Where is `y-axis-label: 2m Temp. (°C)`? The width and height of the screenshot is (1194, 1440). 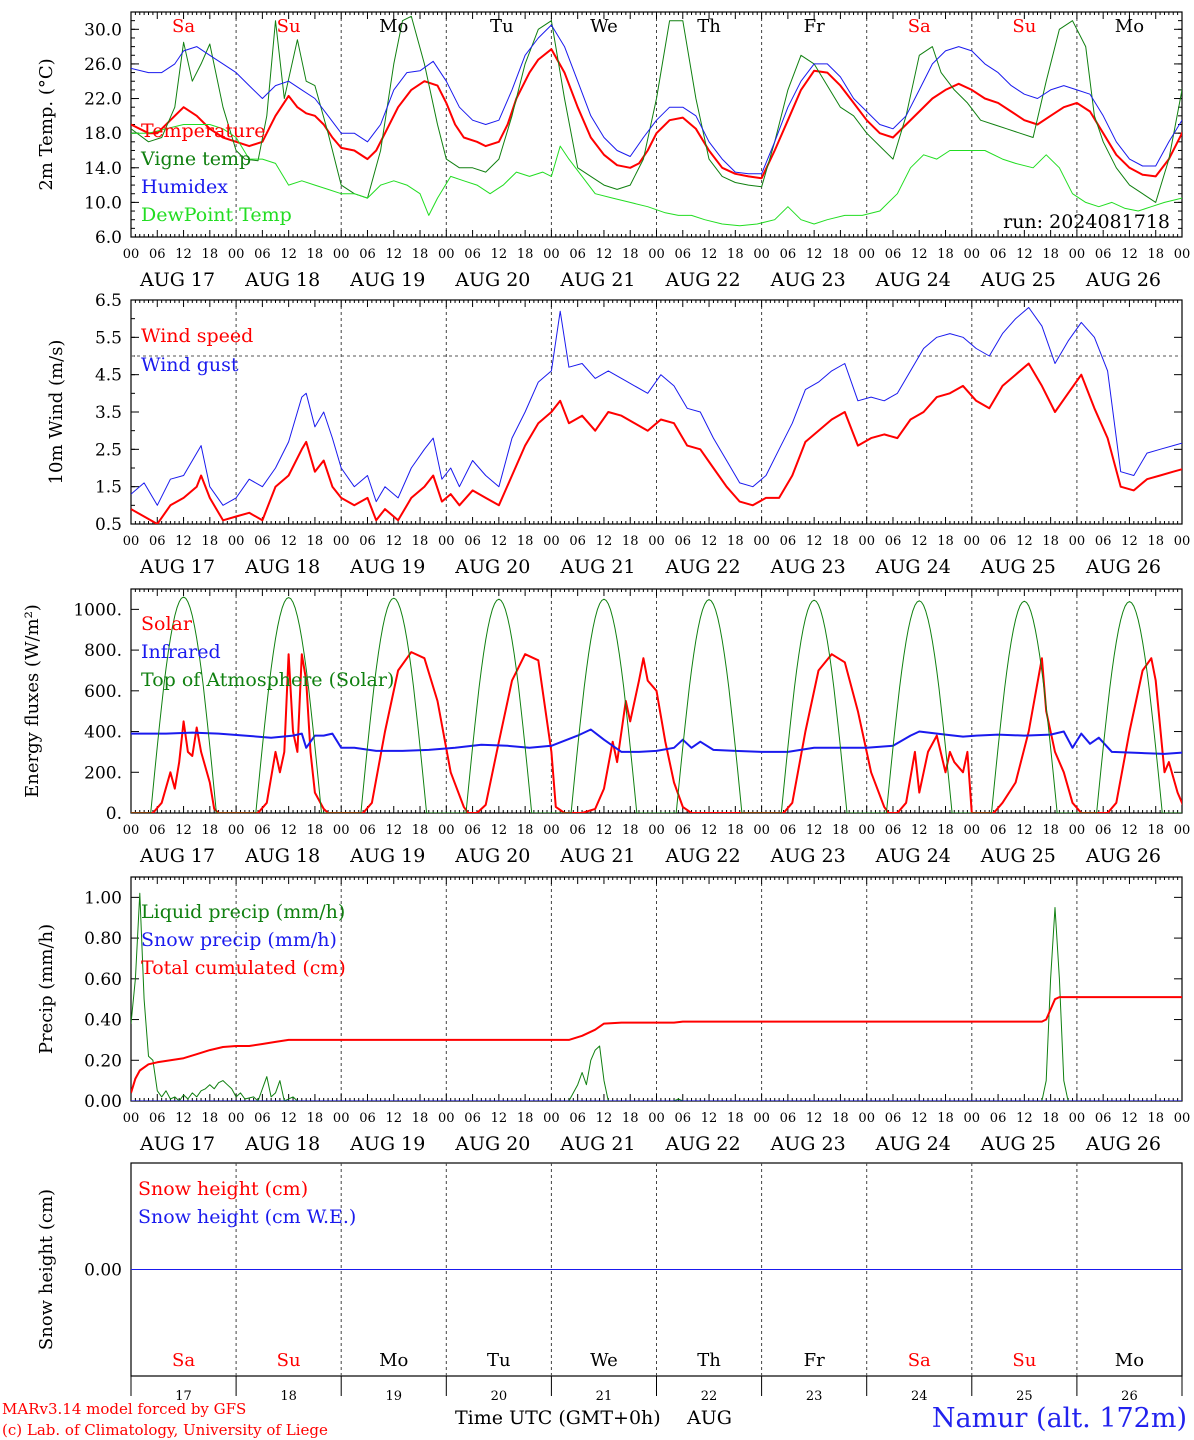
y-axis-label: 2m Temp. (°C) is located at coordinates (46, 124).